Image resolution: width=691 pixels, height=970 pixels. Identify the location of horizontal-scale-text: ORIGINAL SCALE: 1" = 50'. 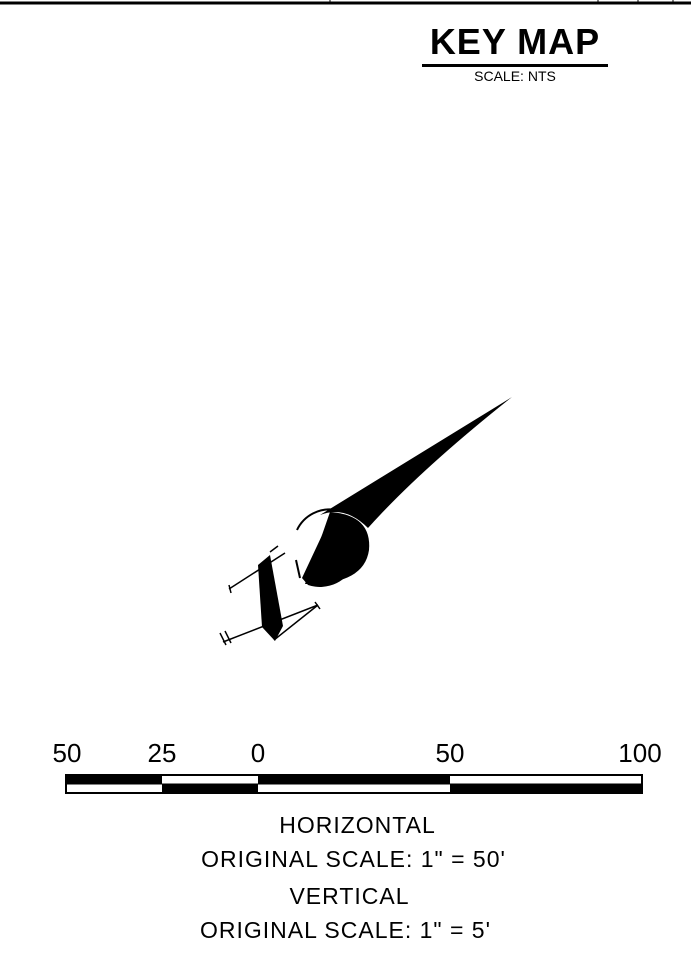
(353, 859).